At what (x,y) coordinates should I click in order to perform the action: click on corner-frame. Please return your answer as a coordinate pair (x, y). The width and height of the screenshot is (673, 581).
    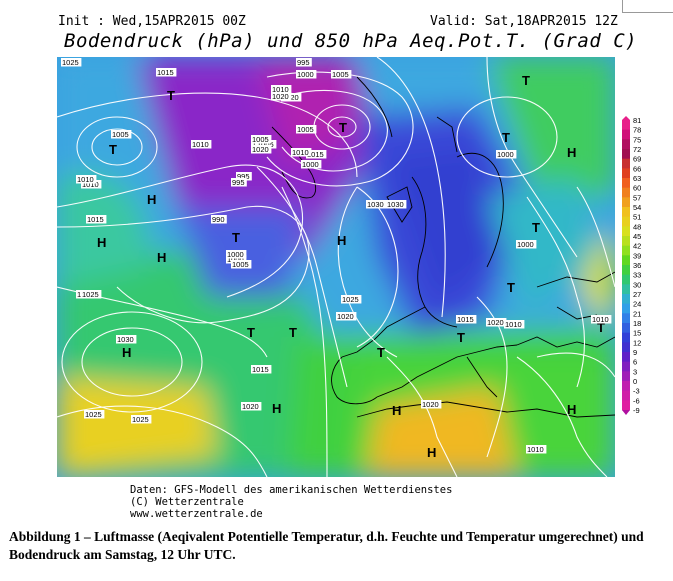
    Looking at the image, I should click on (647, 6).